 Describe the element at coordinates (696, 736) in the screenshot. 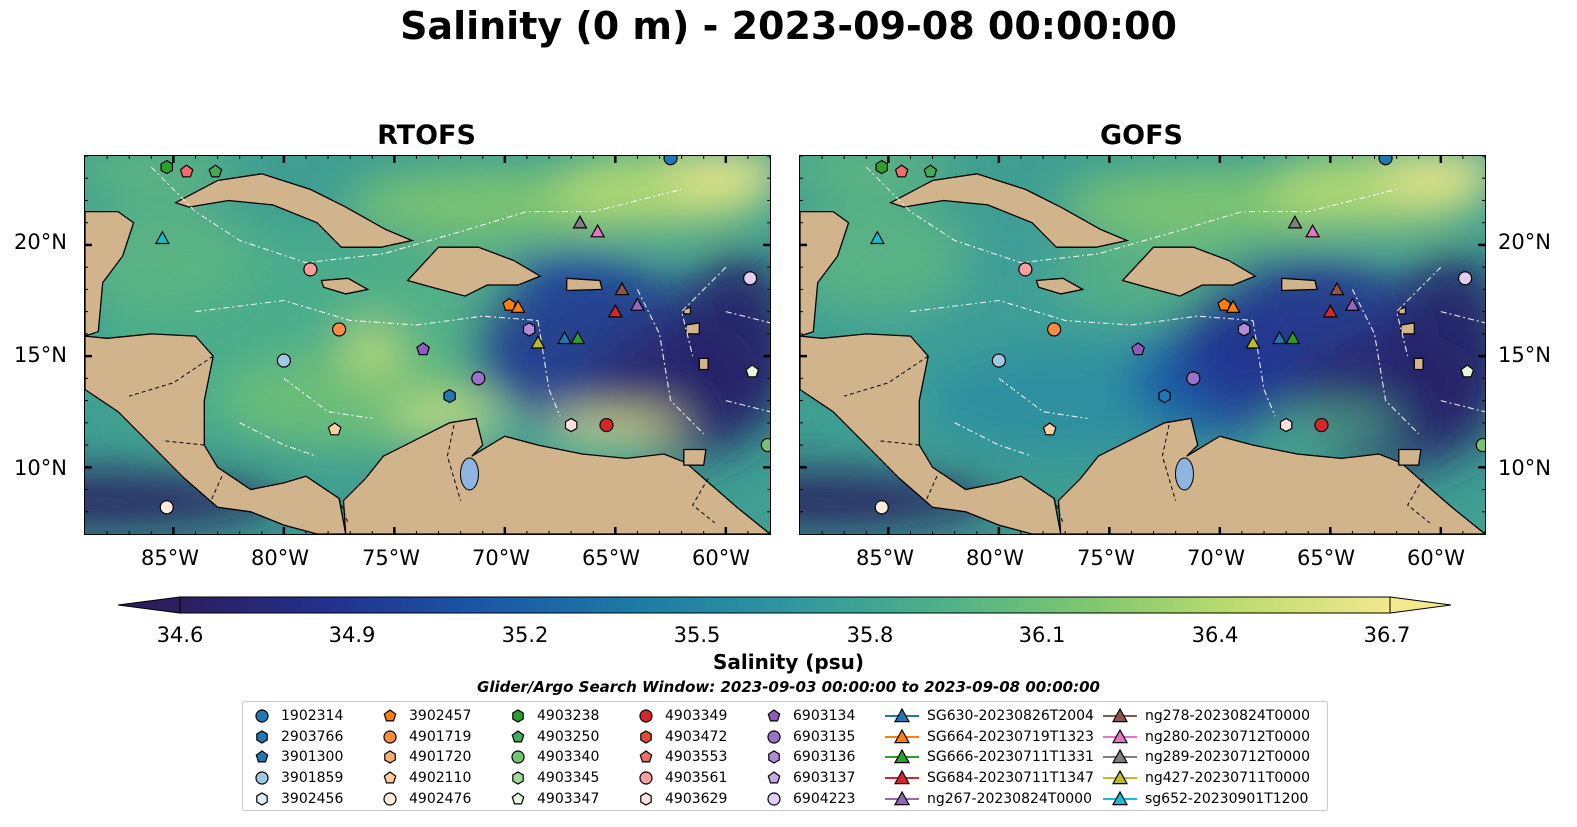

I see `legend-label: 4903472` at that location.